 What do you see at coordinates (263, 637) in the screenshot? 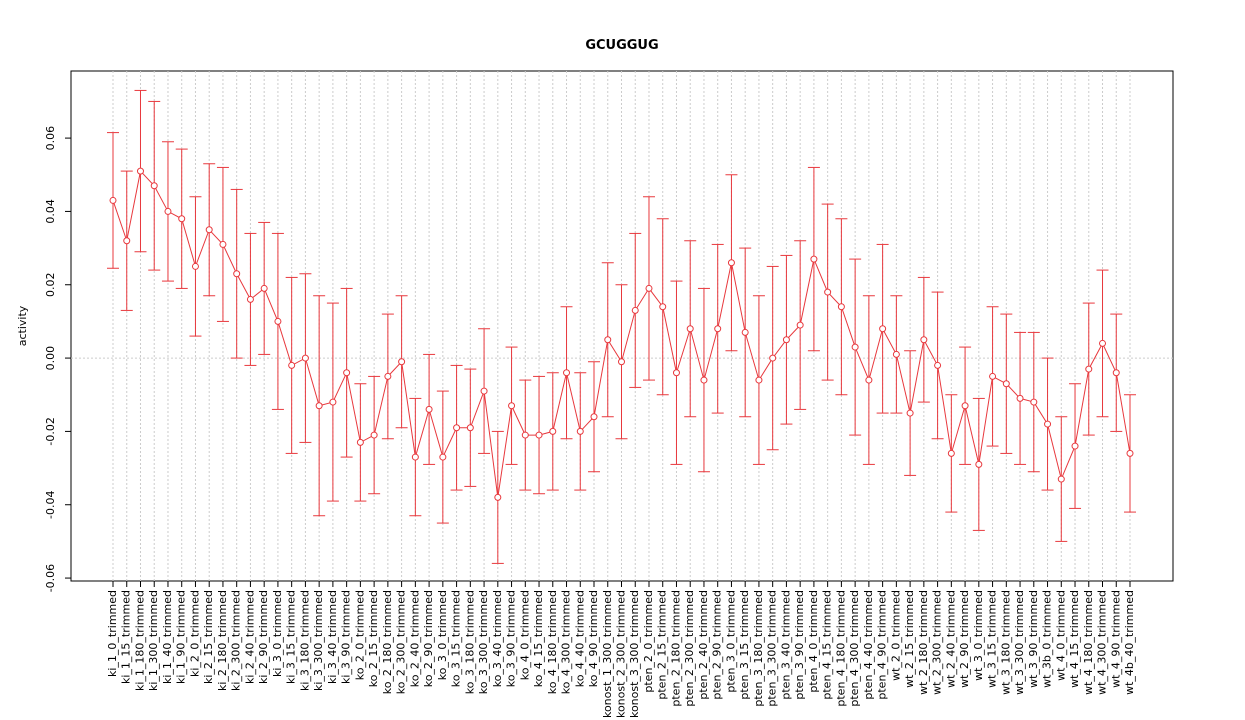
I see `x-tick-label: ki_2_90_trimmed` at bounding box center [263, 637].